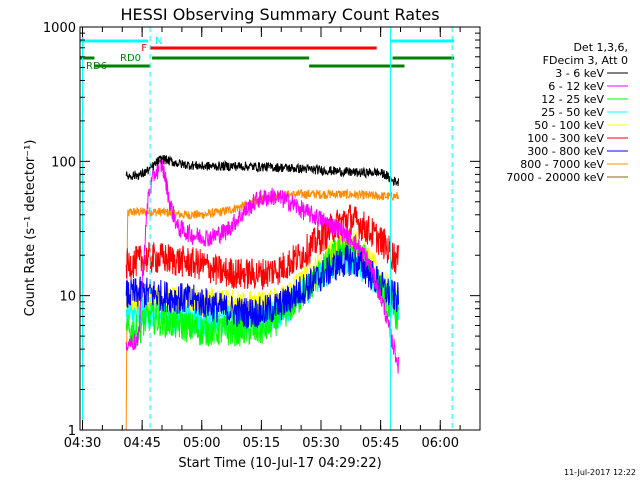 This screenshot has height=480, width=640. Describe the element at coordinates (261, 443) in the screenshot. I see `x-tick-label: 05:15` at that location.